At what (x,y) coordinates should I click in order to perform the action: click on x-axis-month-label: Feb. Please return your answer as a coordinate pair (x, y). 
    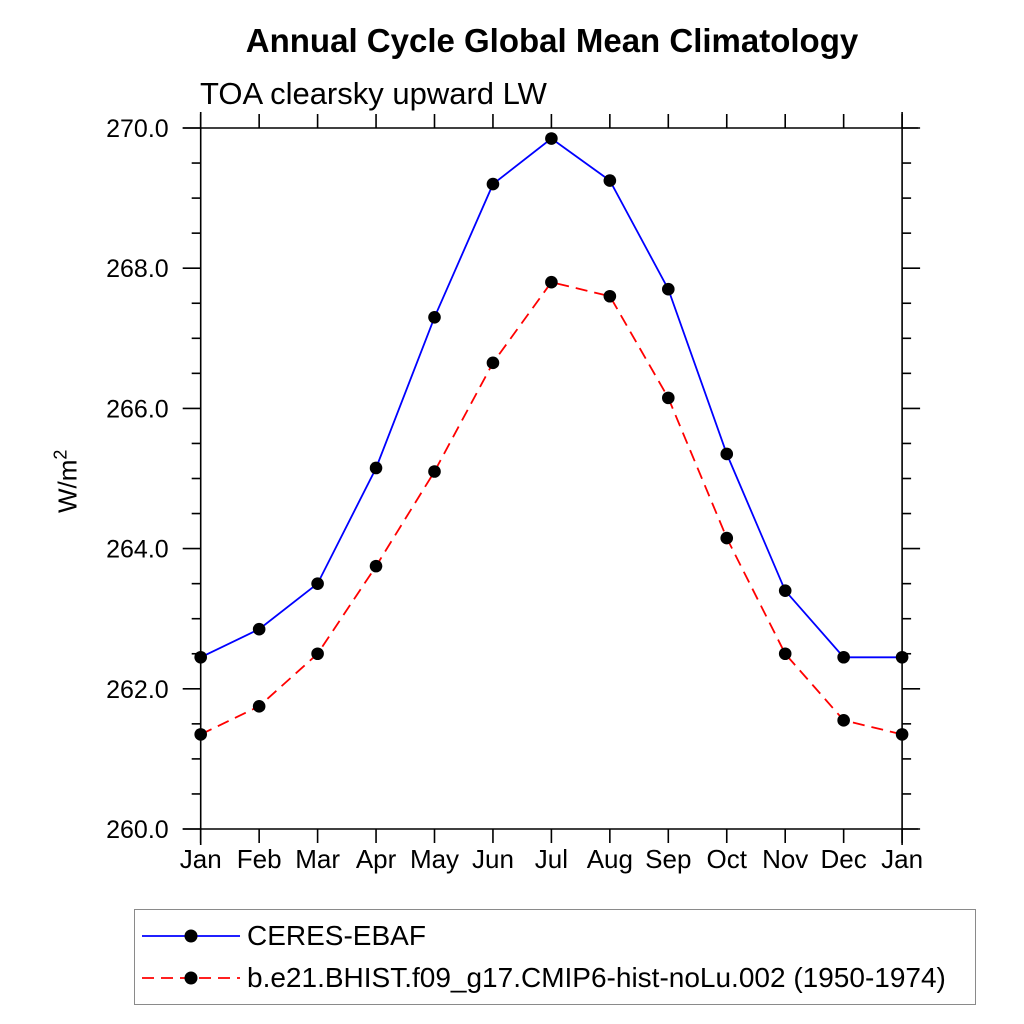
    Looking at the image, I should click on (259, 859).